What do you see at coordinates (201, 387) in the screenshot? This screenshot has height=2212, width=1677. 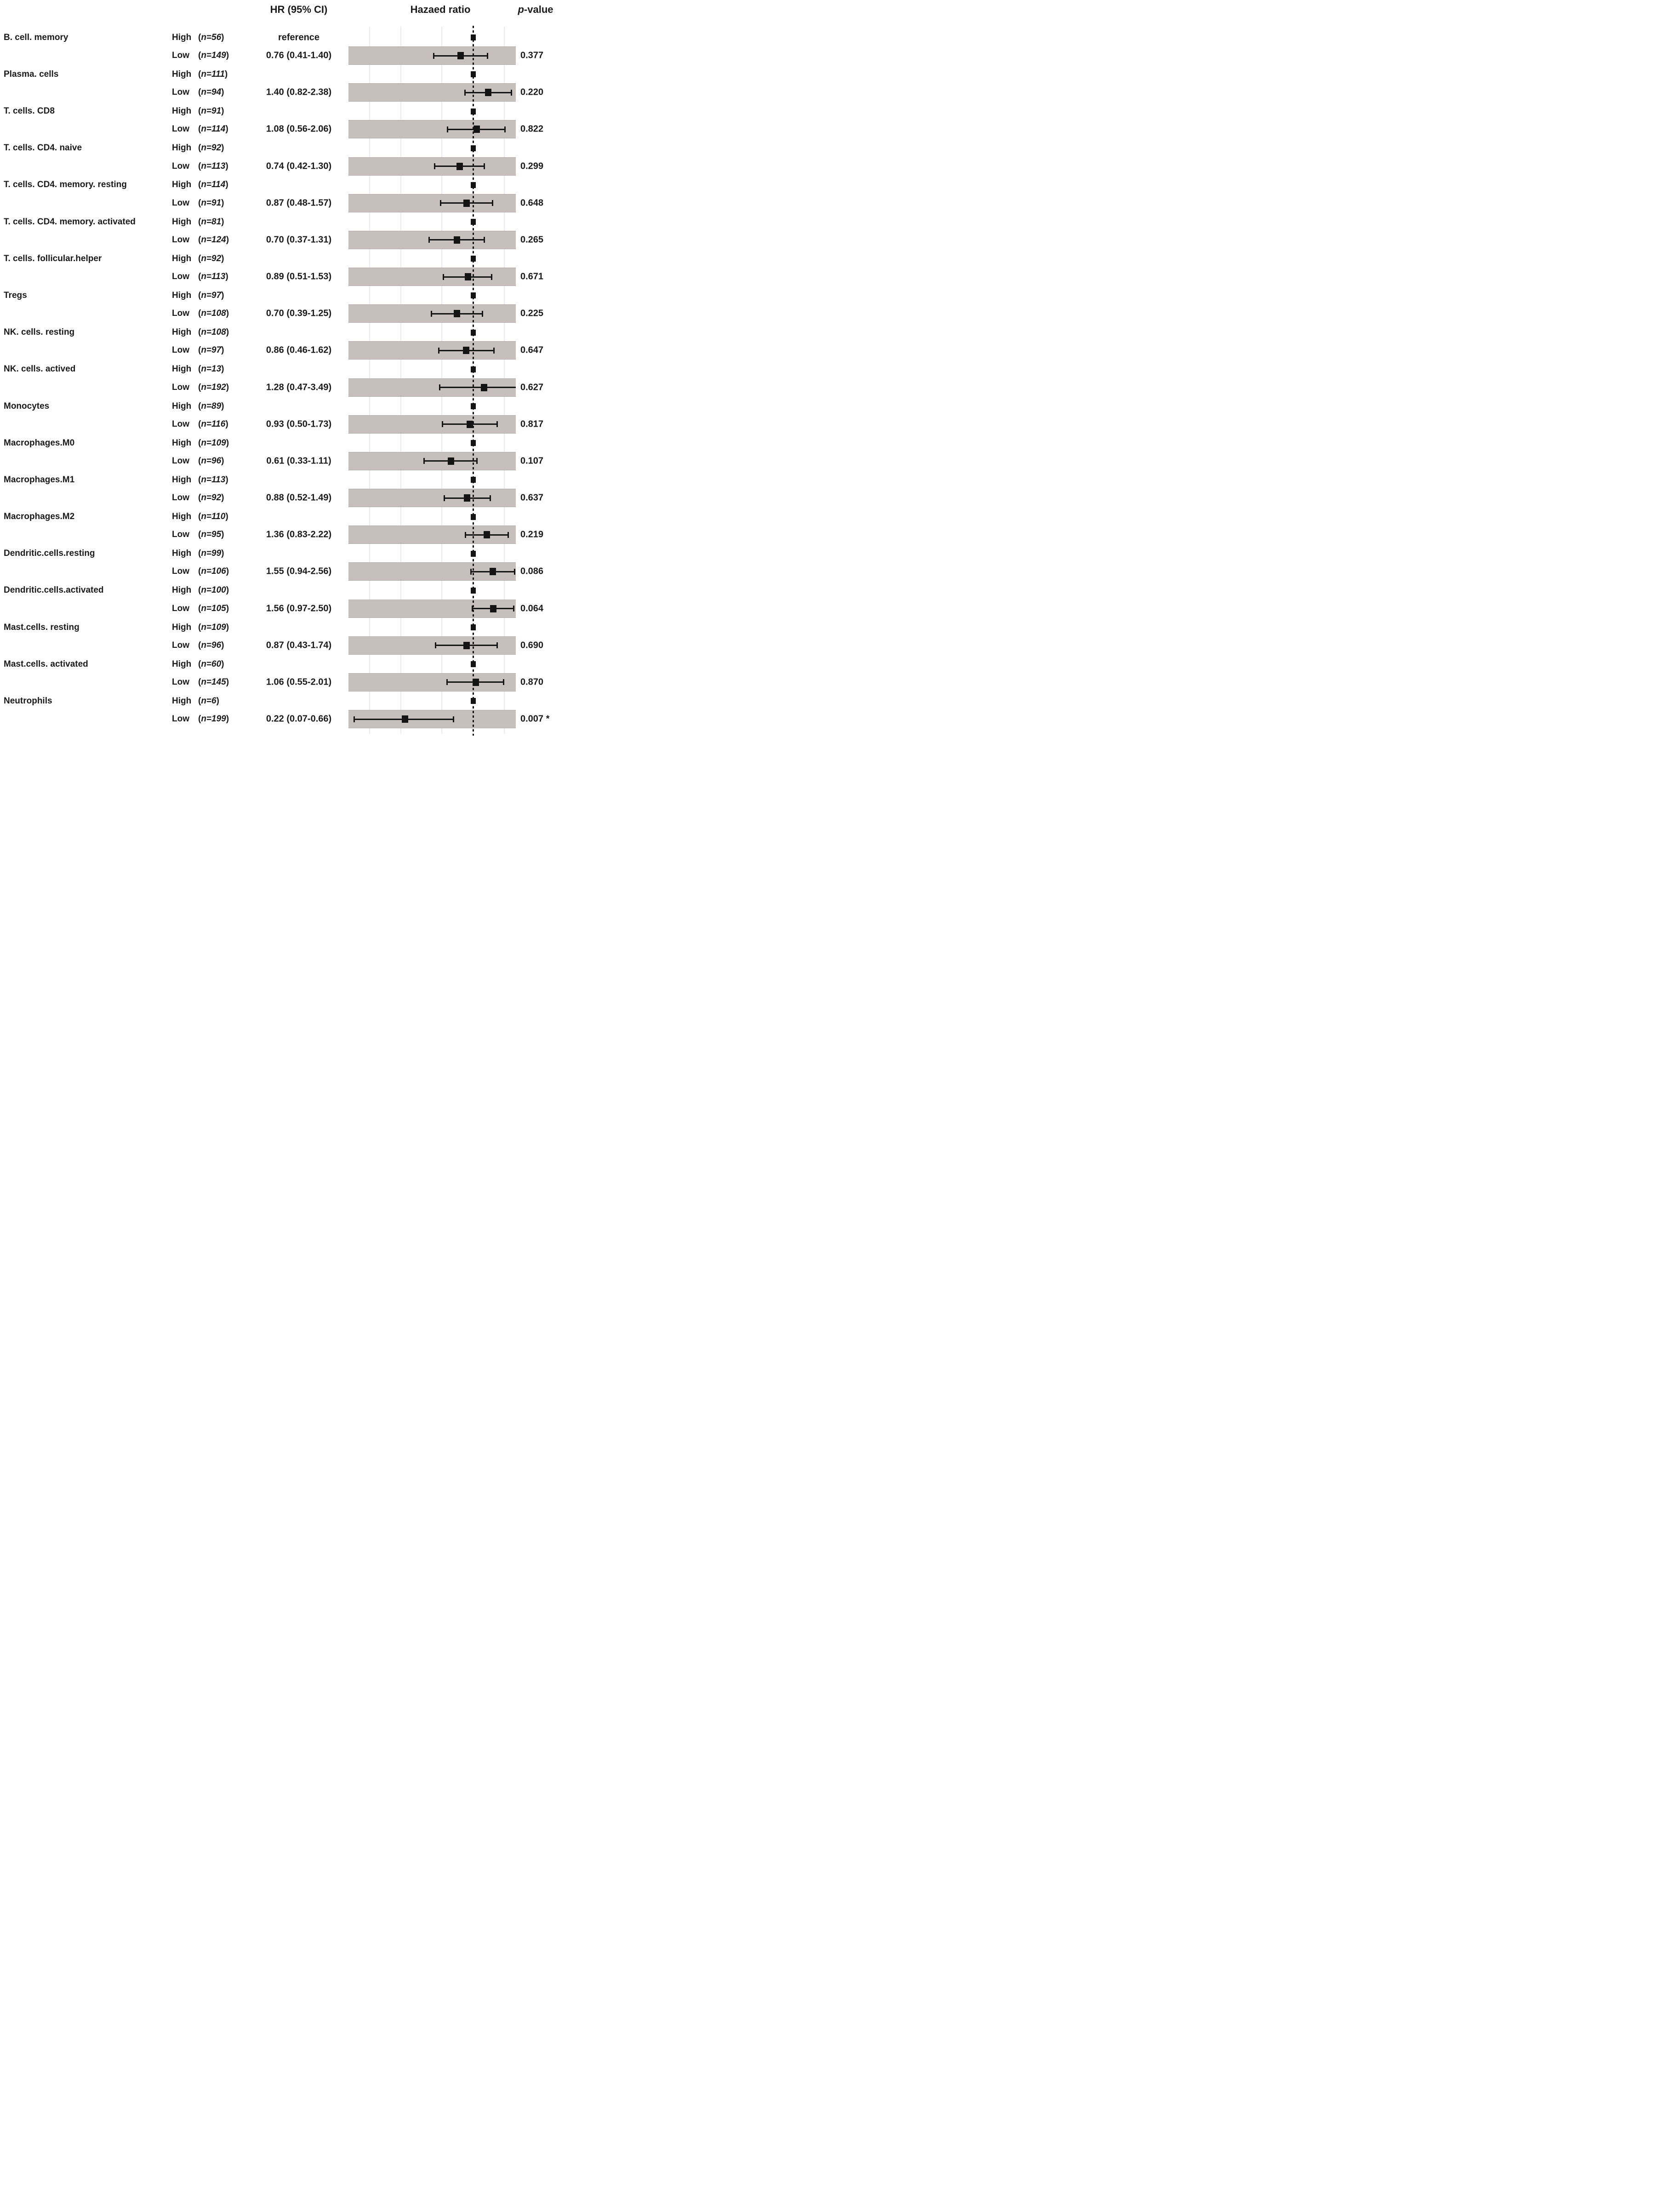 I see `arm-label-low: Low (n=192)` at bounding box center [201, 387].